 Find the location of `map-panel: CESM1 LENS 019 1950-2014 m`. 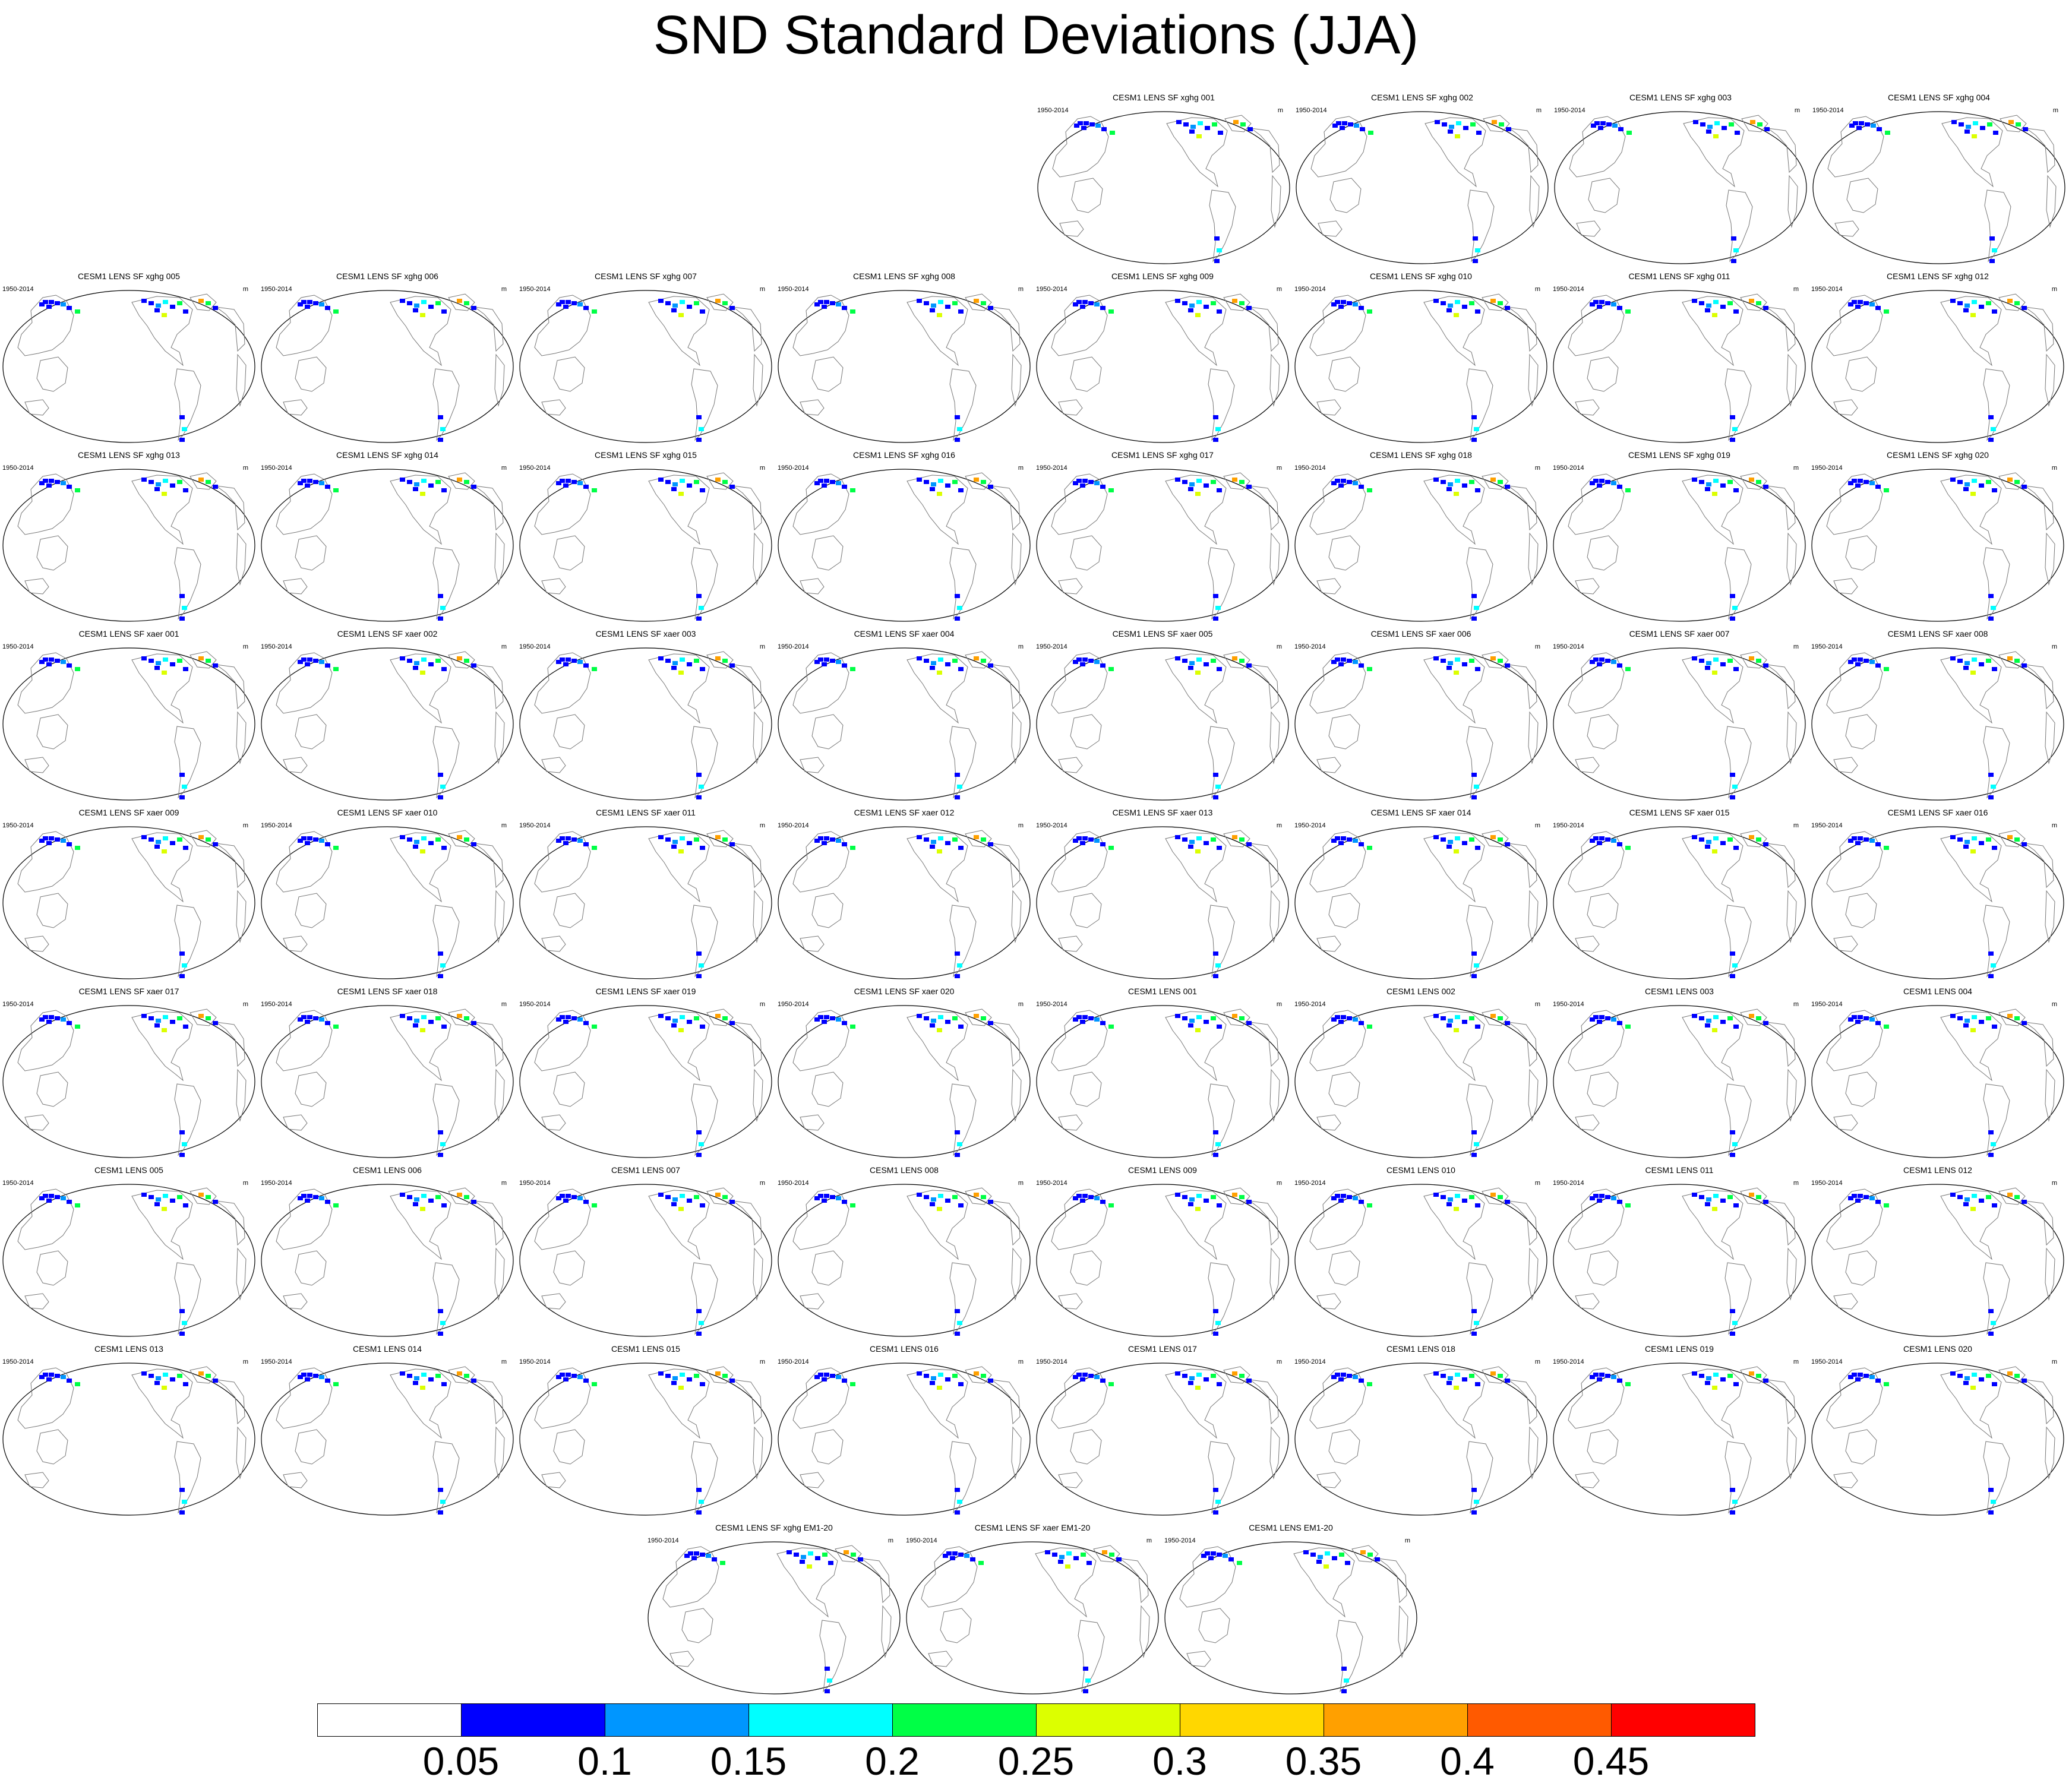

map-panel: CESM1 LENS 019 1950-2014 m is located at coordinates (1679, 1430).